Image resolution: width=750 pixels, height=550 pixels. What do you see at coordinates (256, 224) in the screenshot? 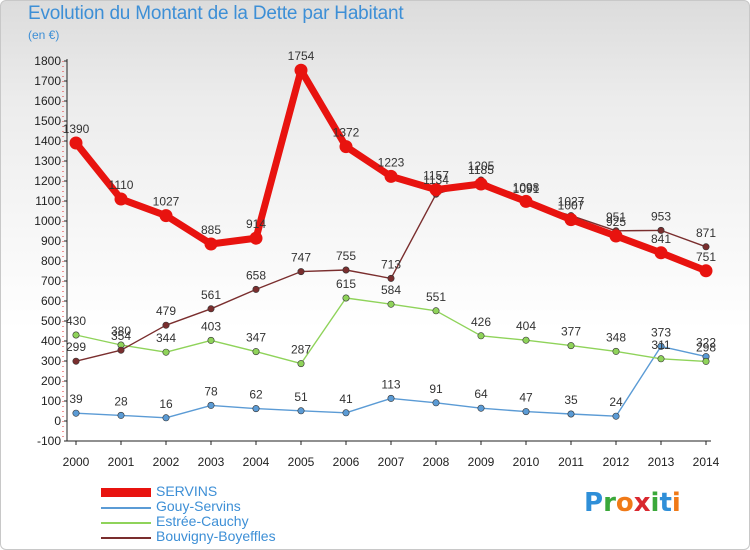
I see `data-label: 914` at bounding box center [256, 224].